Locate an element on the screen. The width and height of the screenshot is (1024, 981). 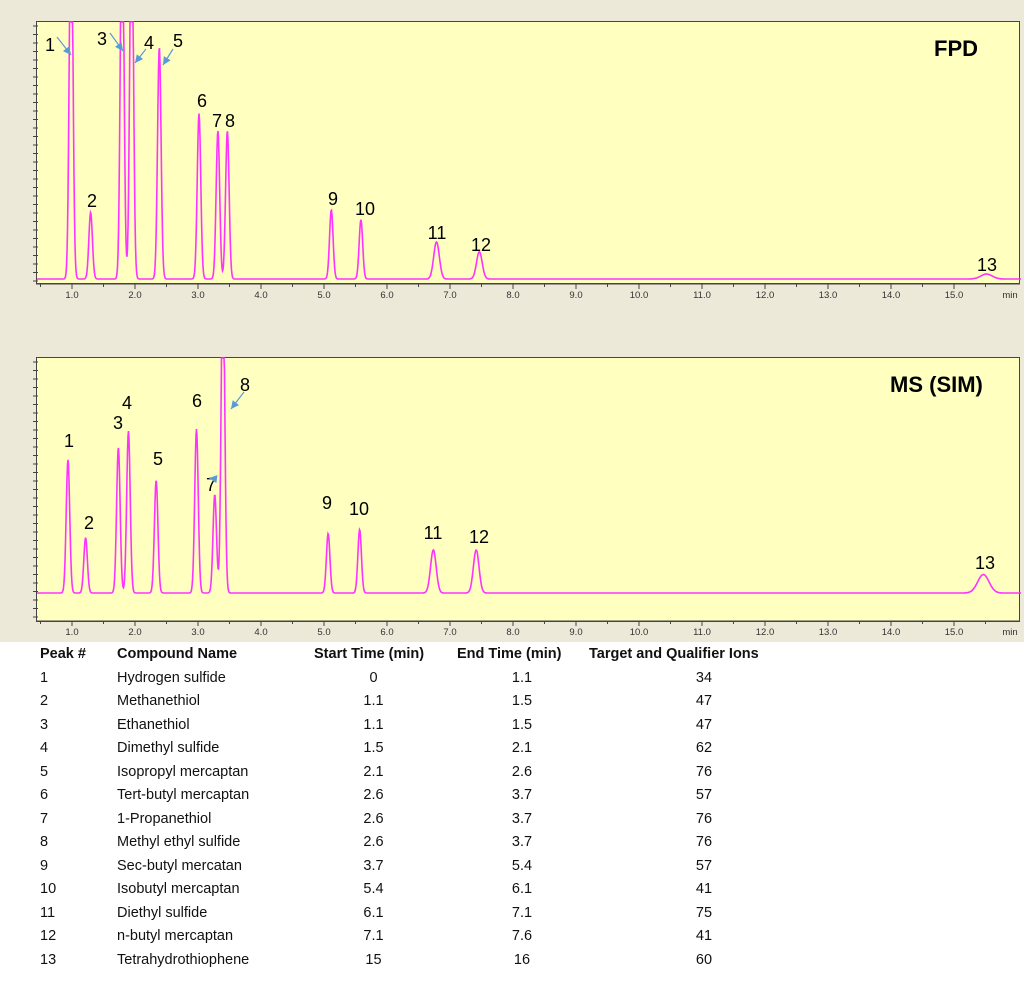
peak-label: 5 is located at coordinates (172, 48).